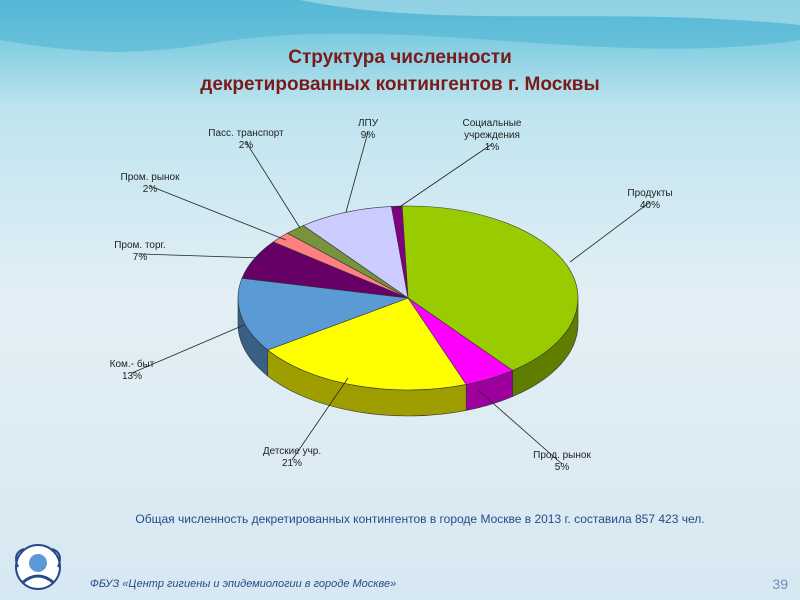 The height and width of the screenshot is (600, 800). Describe the element at coordinates (492, 147) in the screenshot. I see `slice-value-label: 1%` at that location.